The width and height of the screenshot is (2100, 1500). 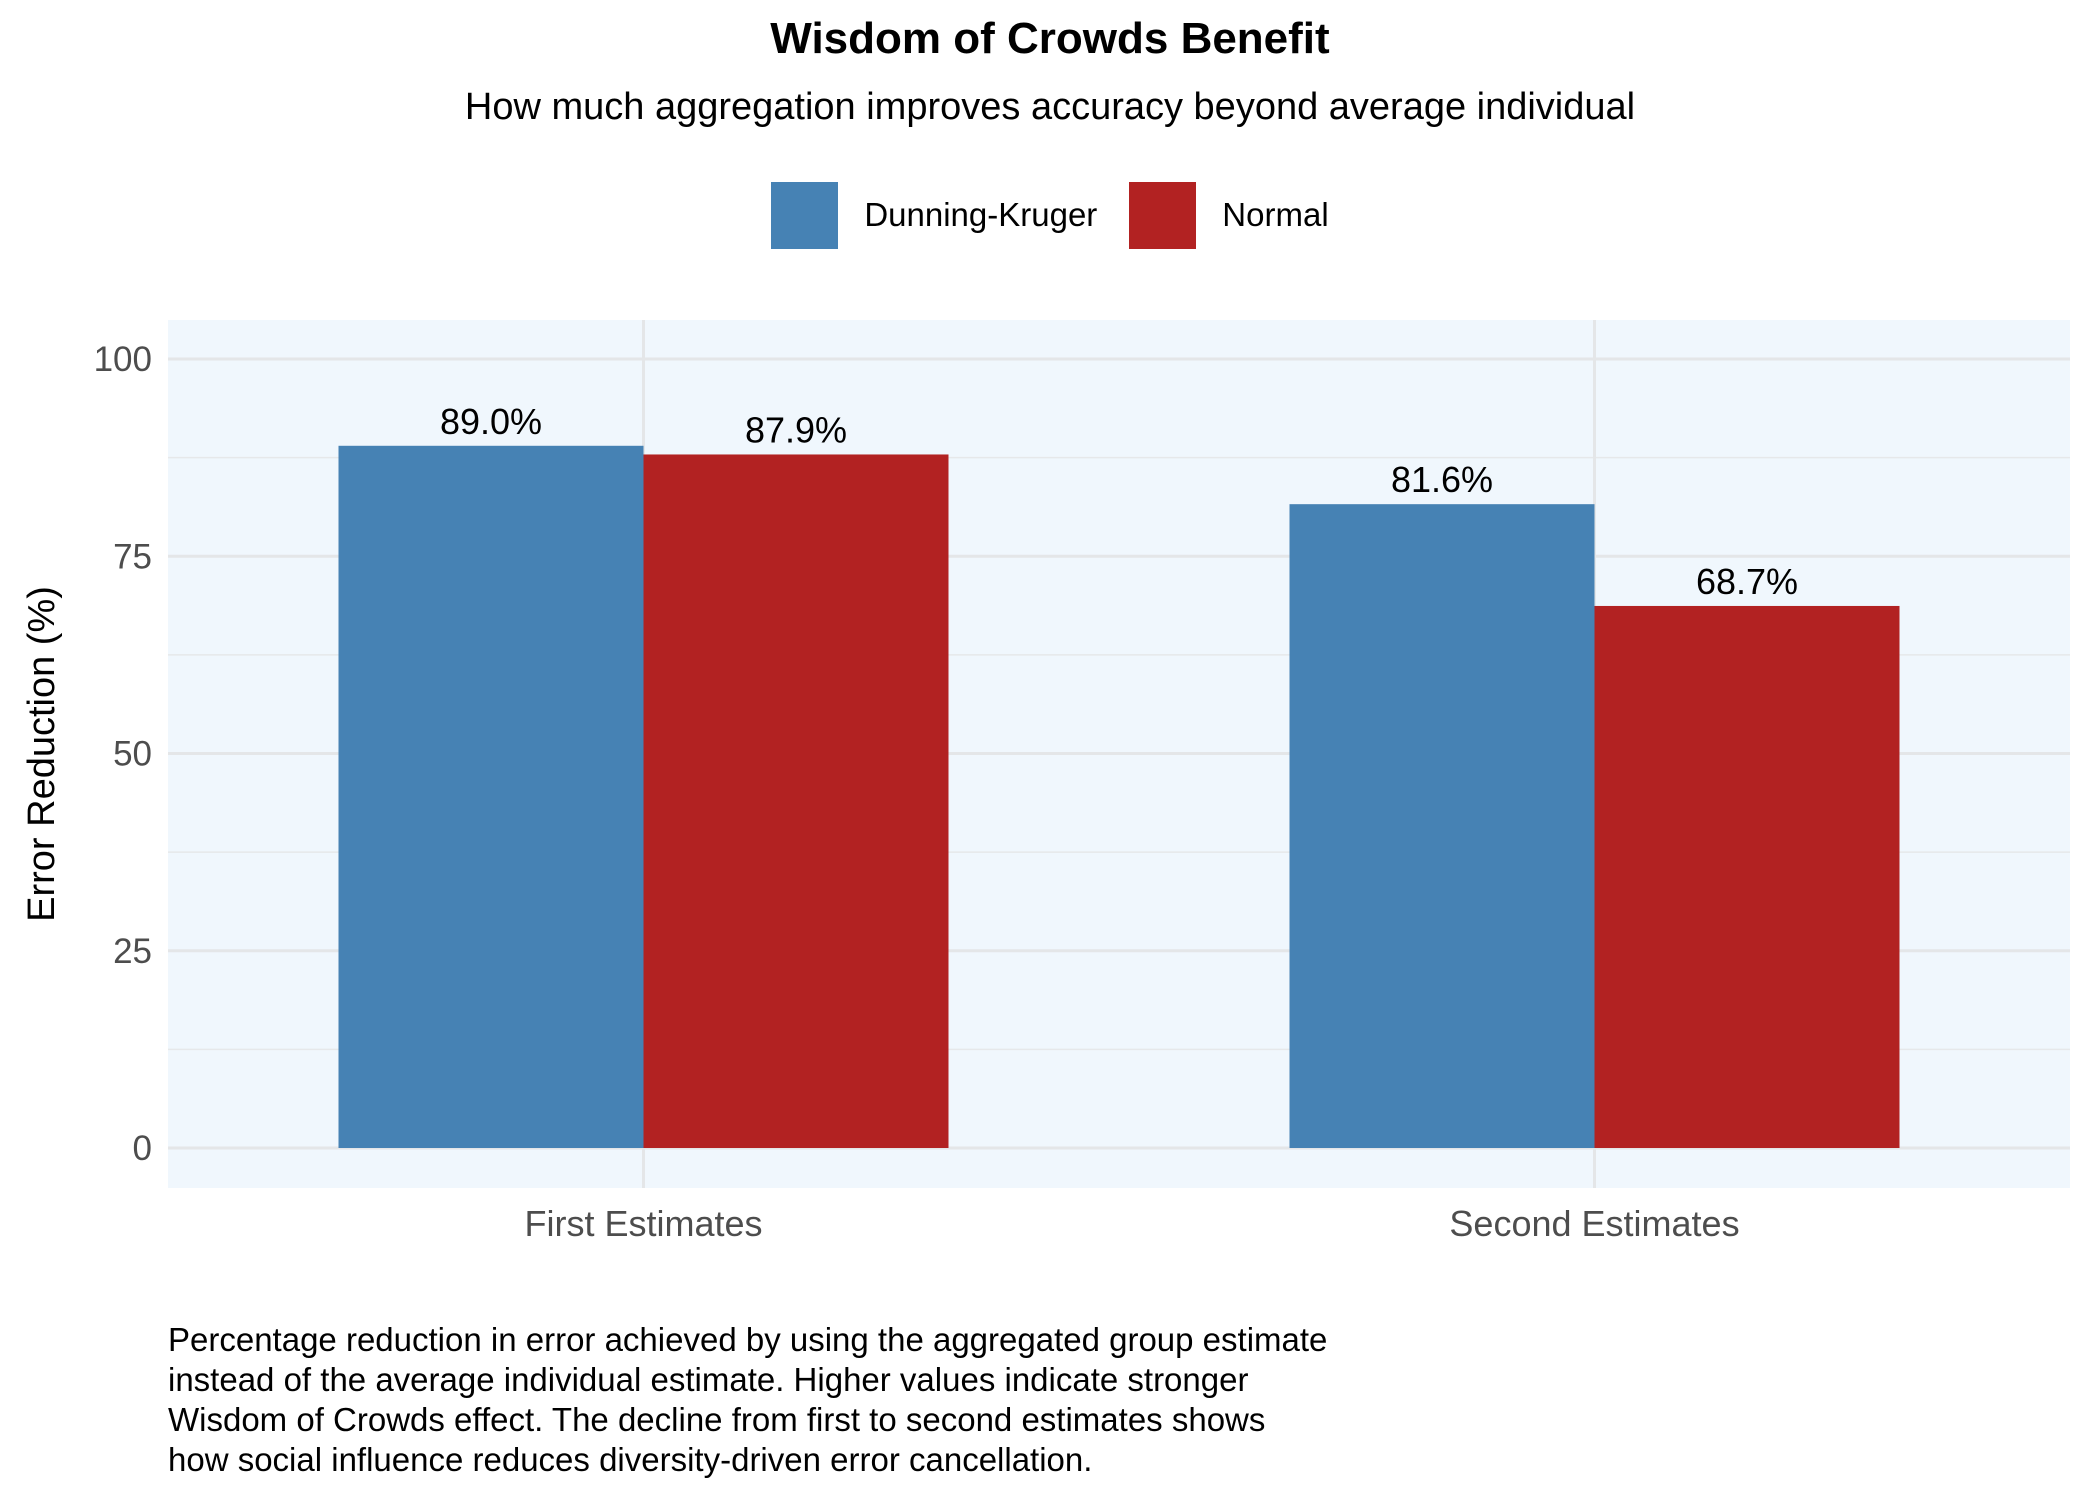 I want to click on legend: Dunning-Kruger Normal, so click(x=1050, y=215).